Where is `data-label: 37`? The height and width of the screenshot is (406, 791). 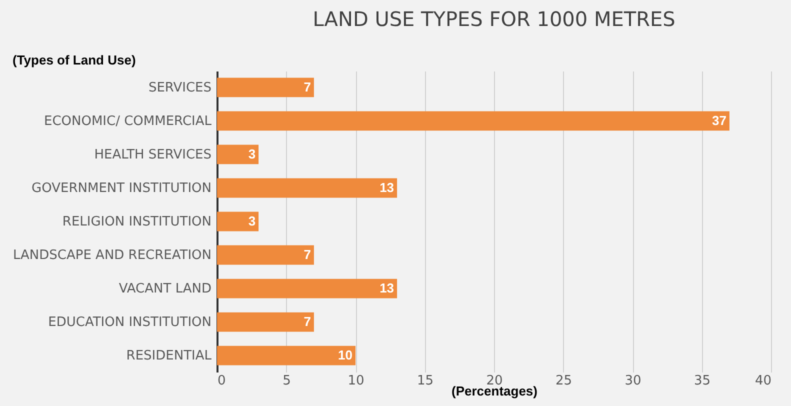
data-label: 37 is located at coordinates (719, 120).